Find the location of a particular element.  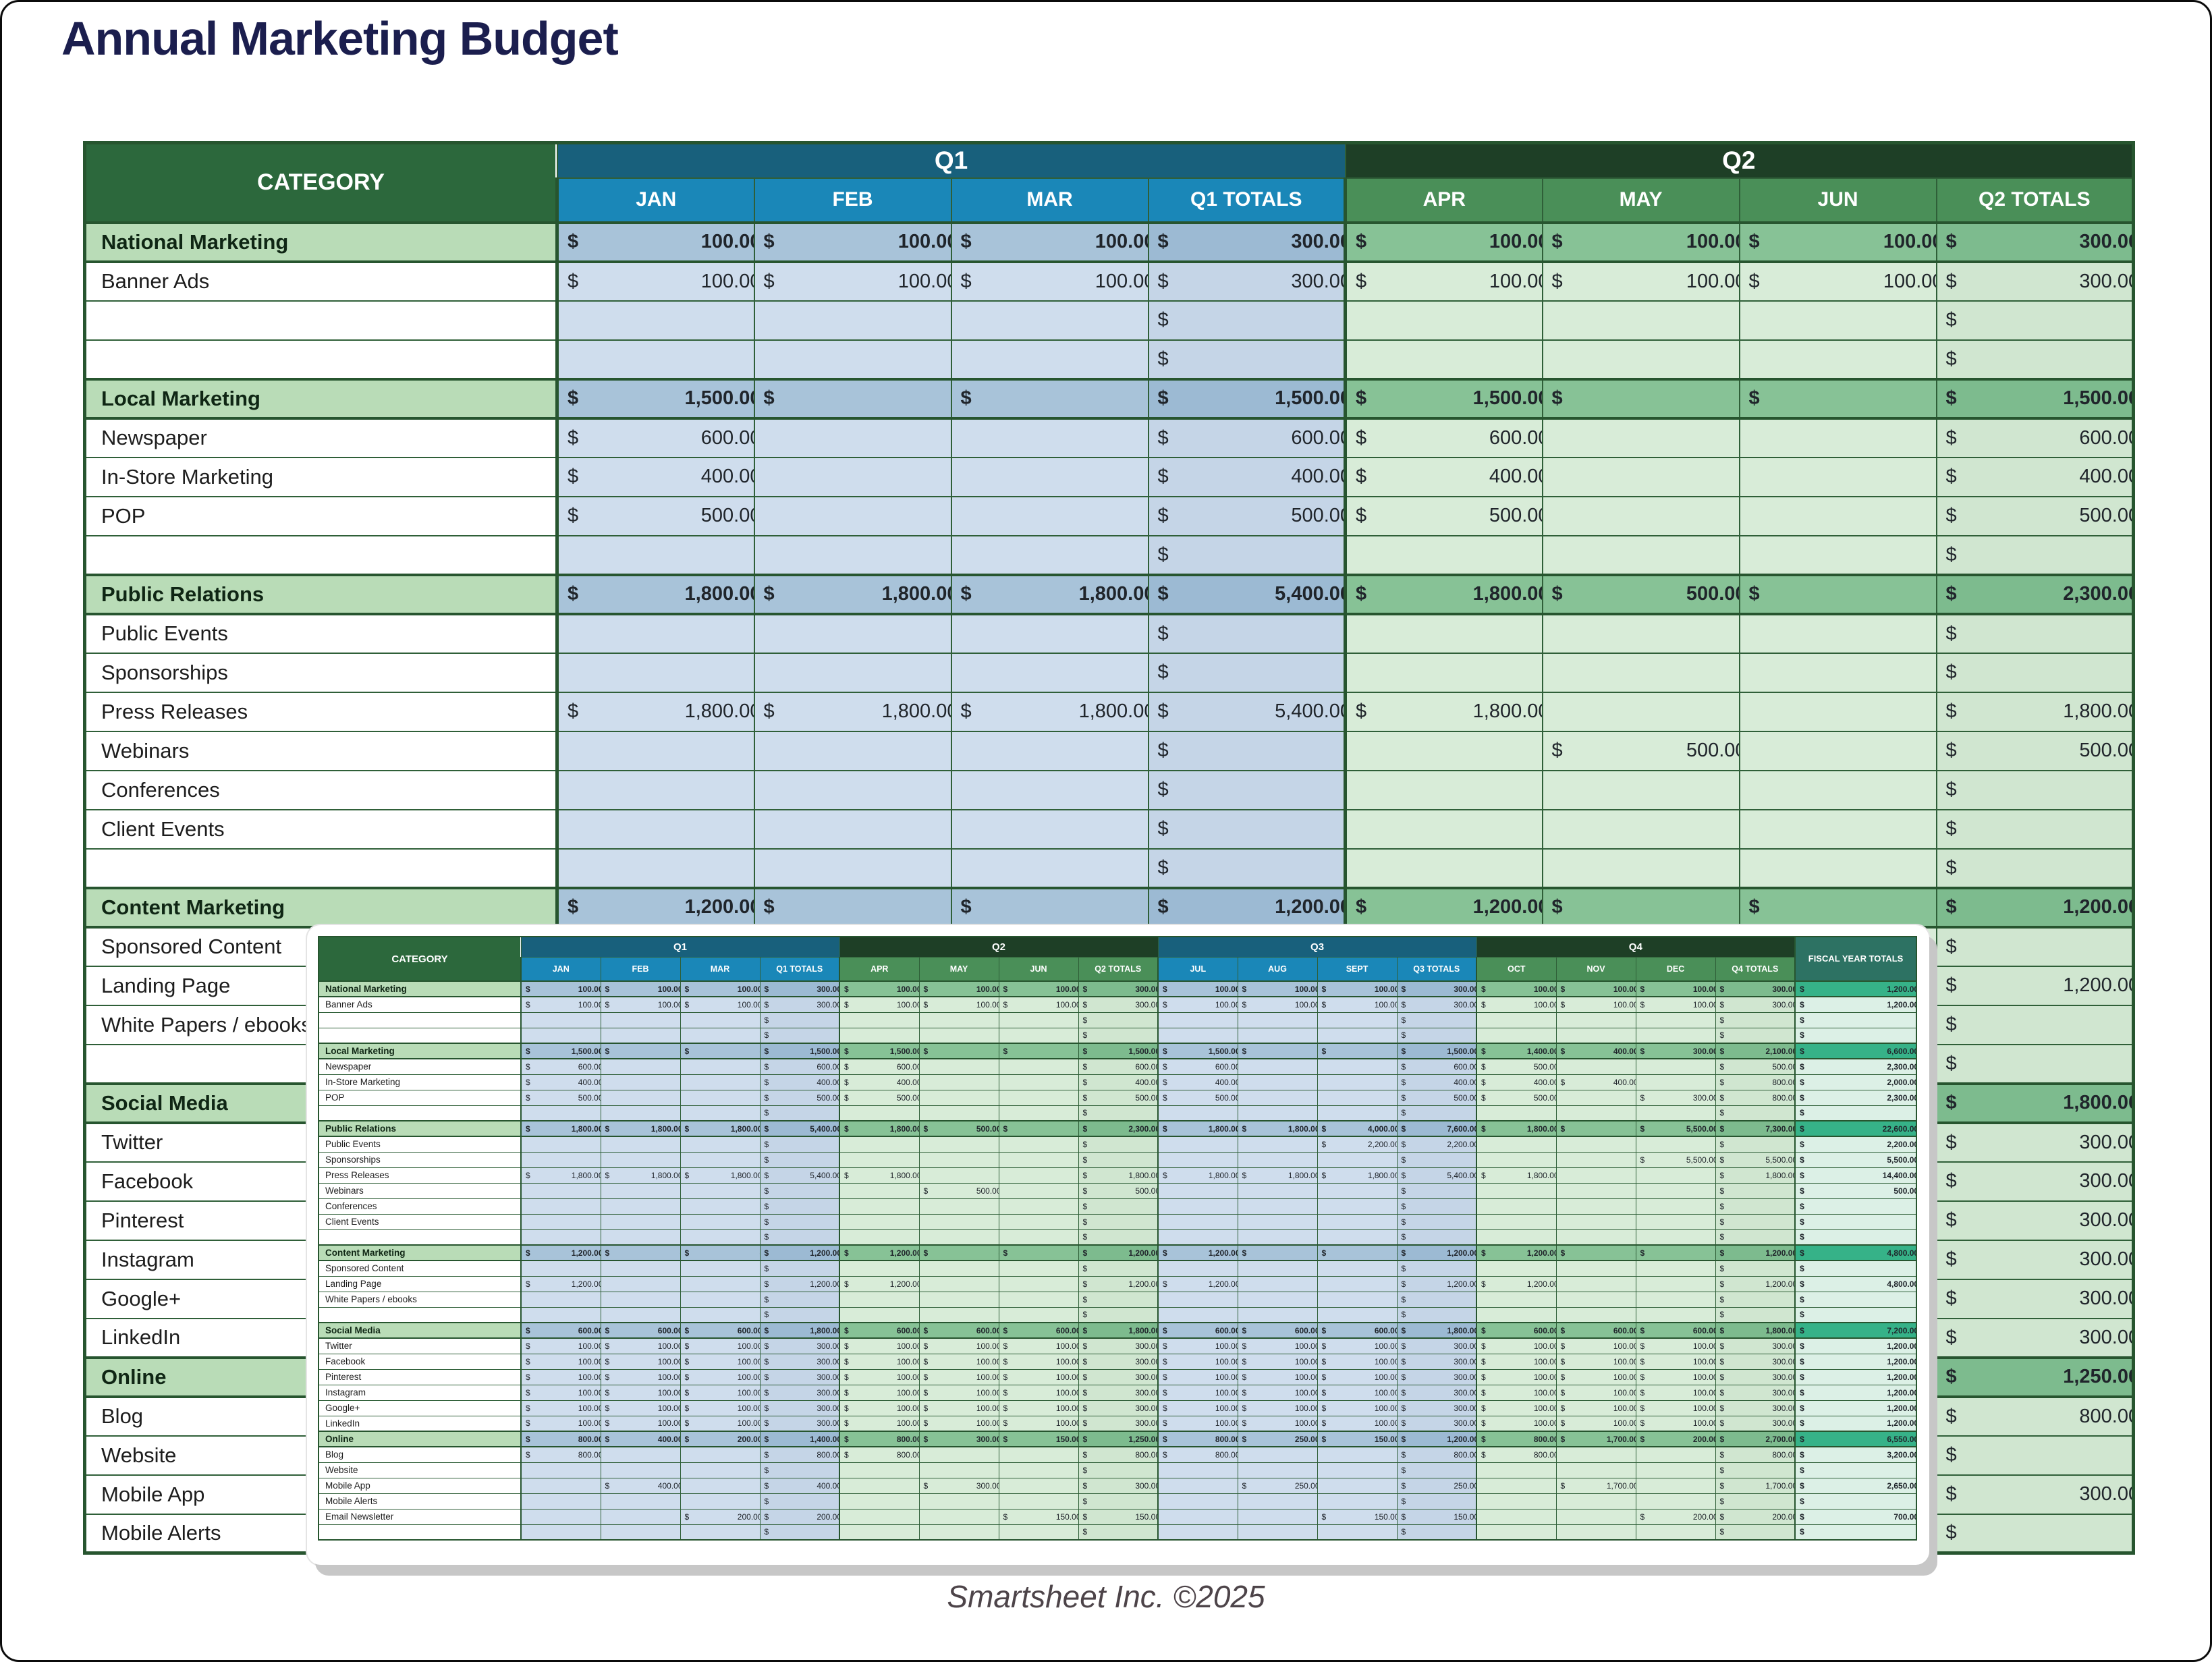

value-cell: $300.00 is located at coordinates (1675, 1051).